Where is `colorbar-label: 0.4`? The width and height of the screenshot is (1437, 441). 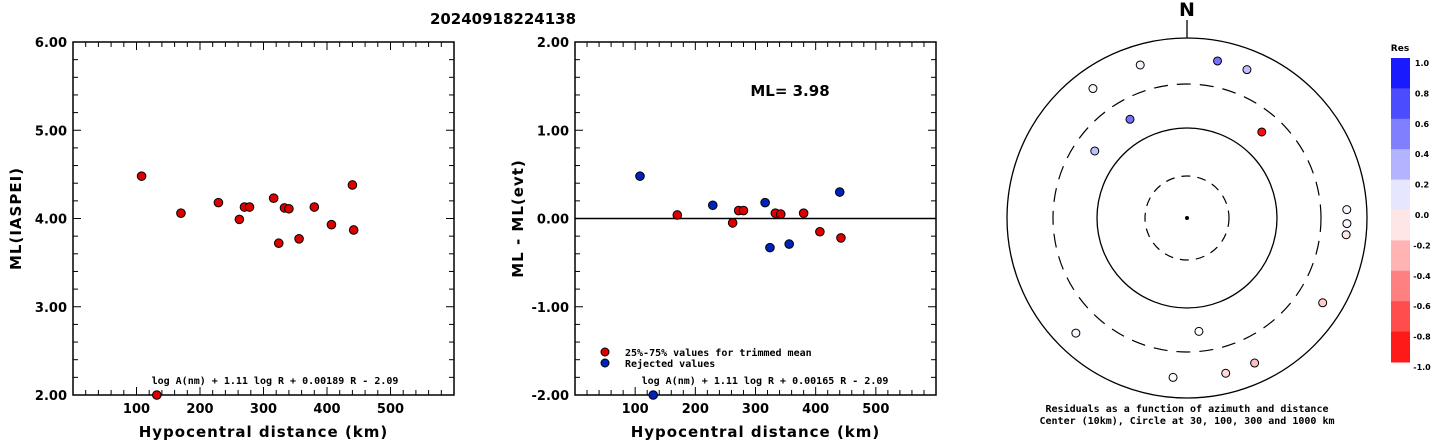 colorbar-label: 0.4 is located at coordinates (1422, 154).